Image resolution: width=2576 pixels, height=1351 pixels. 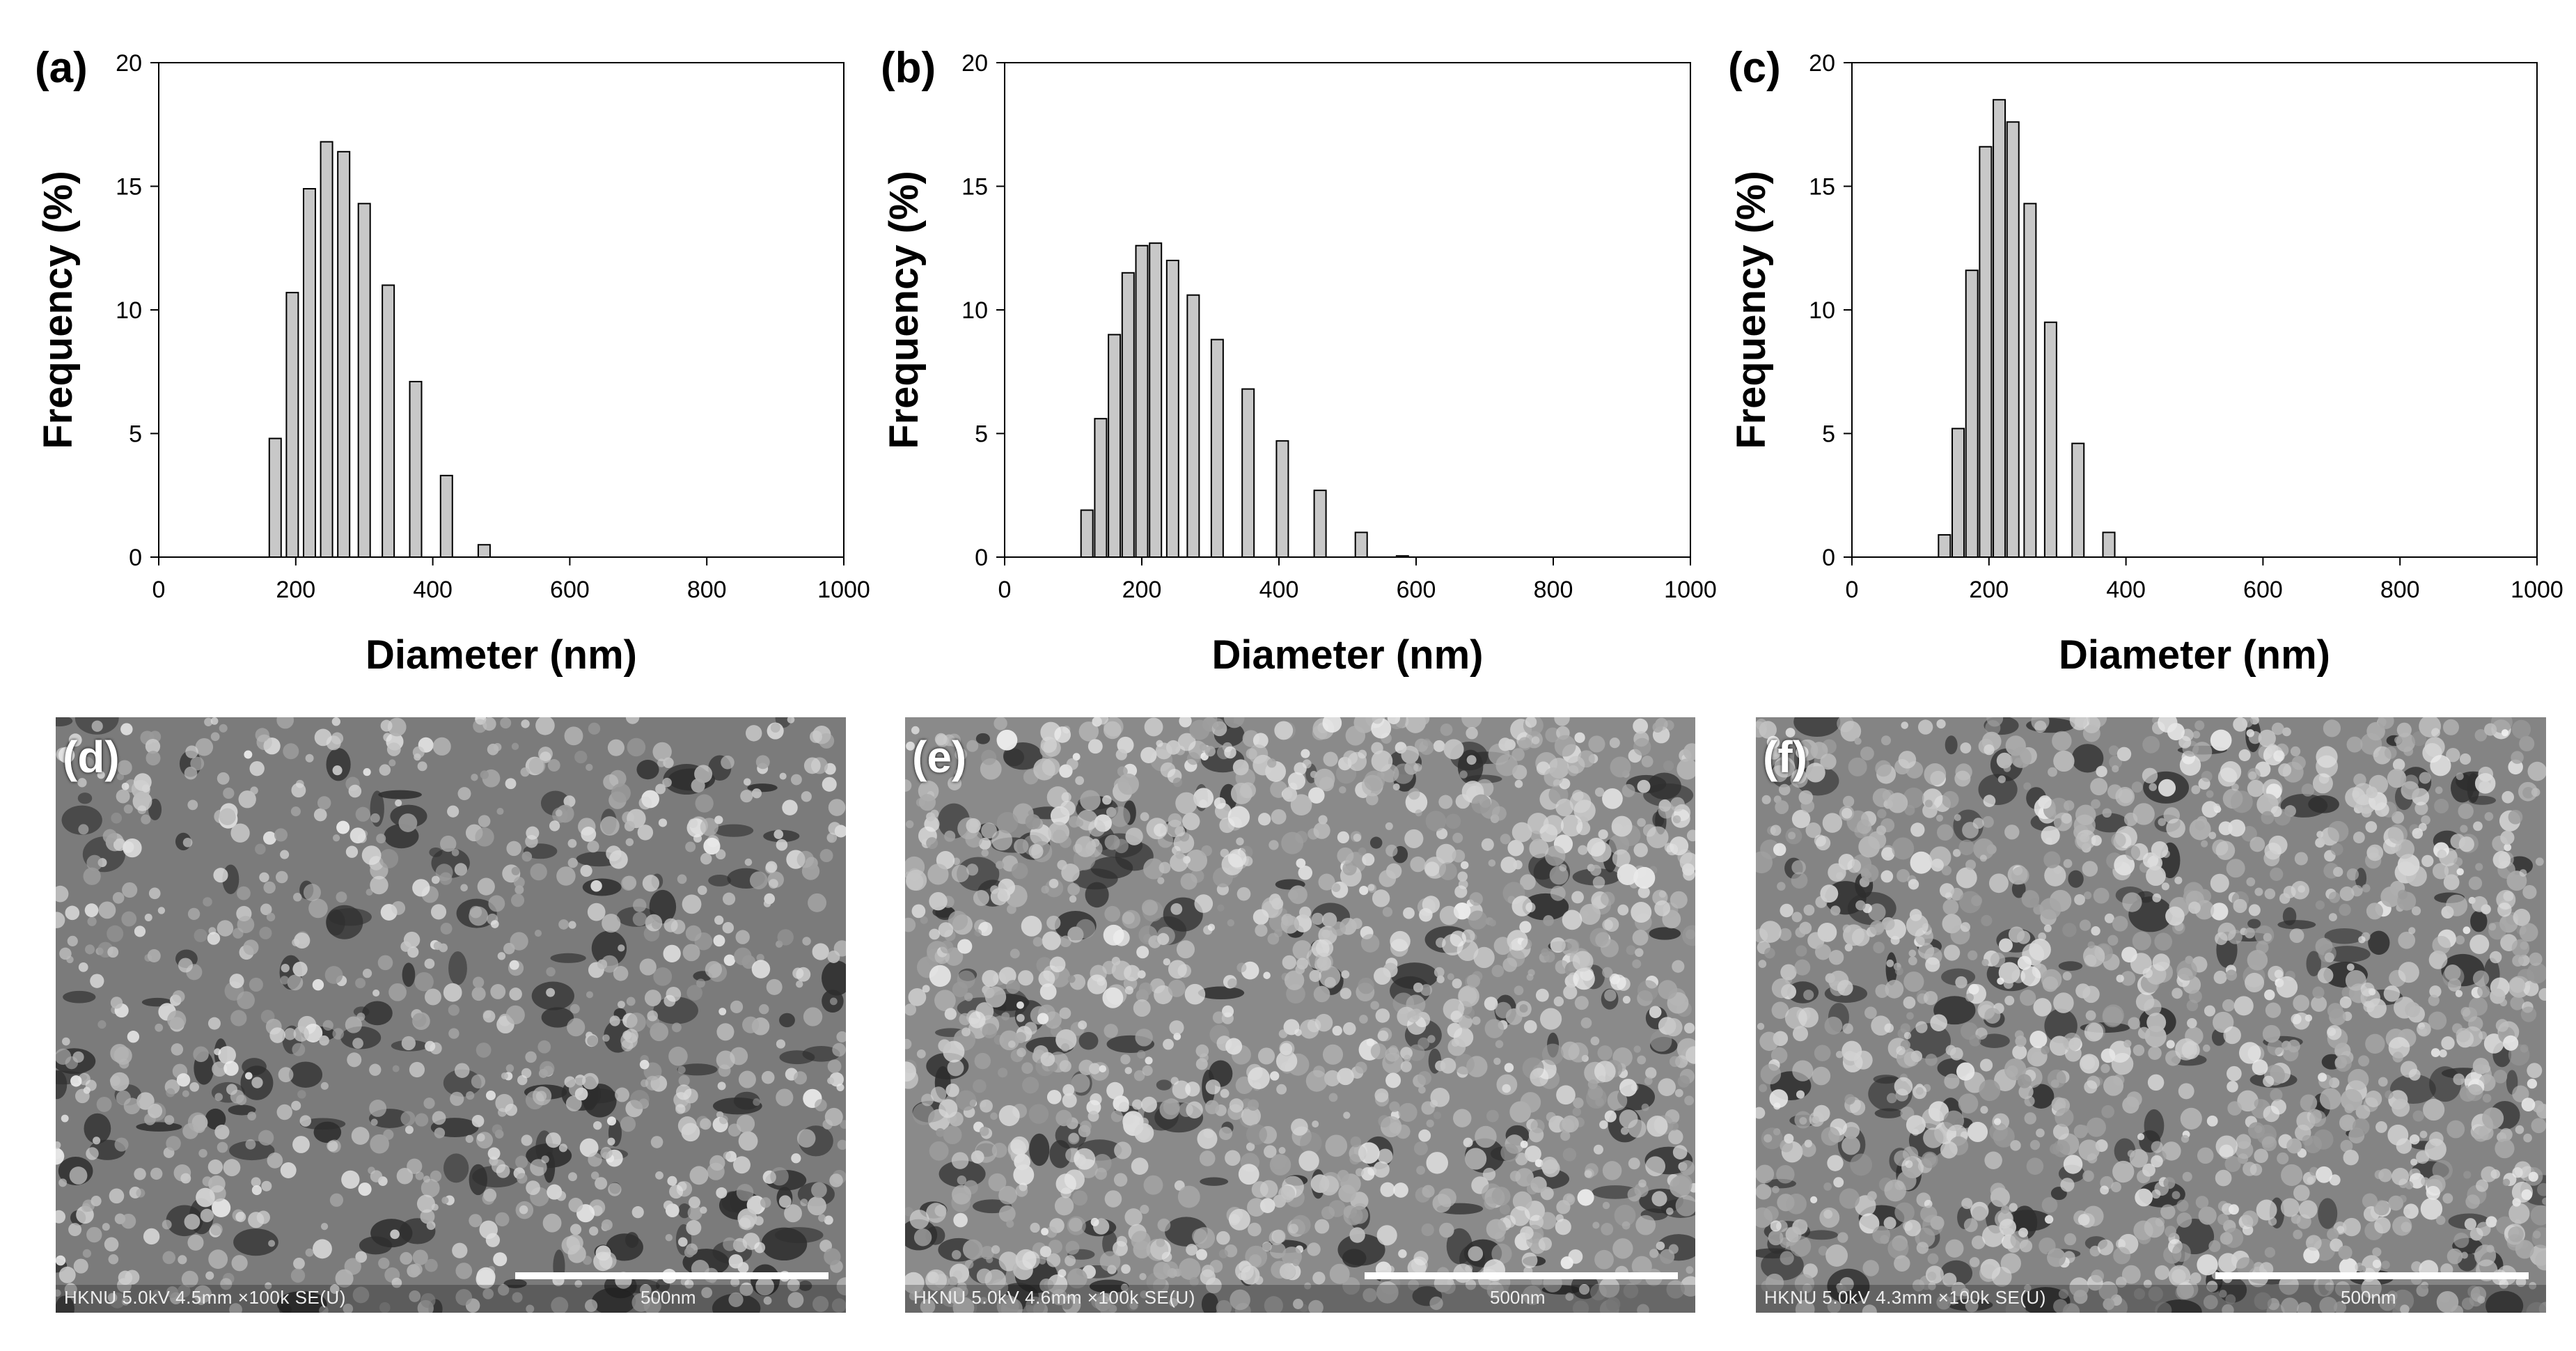 I want to click on sem-info-text: HKNU 5.0kV 4.6mm ×100k SE(U), so click(x=1054, y=1297).